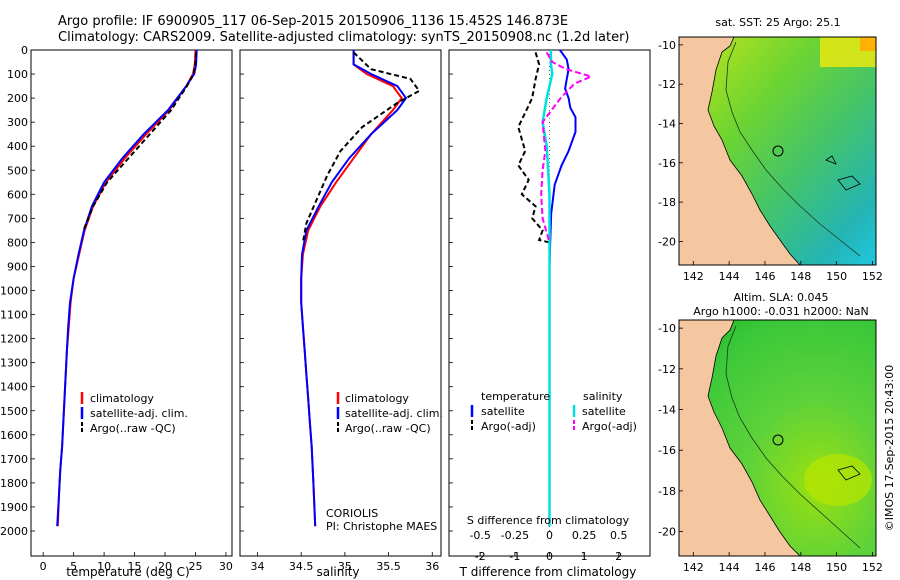  I want to click on lon-tick-label: 148, so click(800, 276).